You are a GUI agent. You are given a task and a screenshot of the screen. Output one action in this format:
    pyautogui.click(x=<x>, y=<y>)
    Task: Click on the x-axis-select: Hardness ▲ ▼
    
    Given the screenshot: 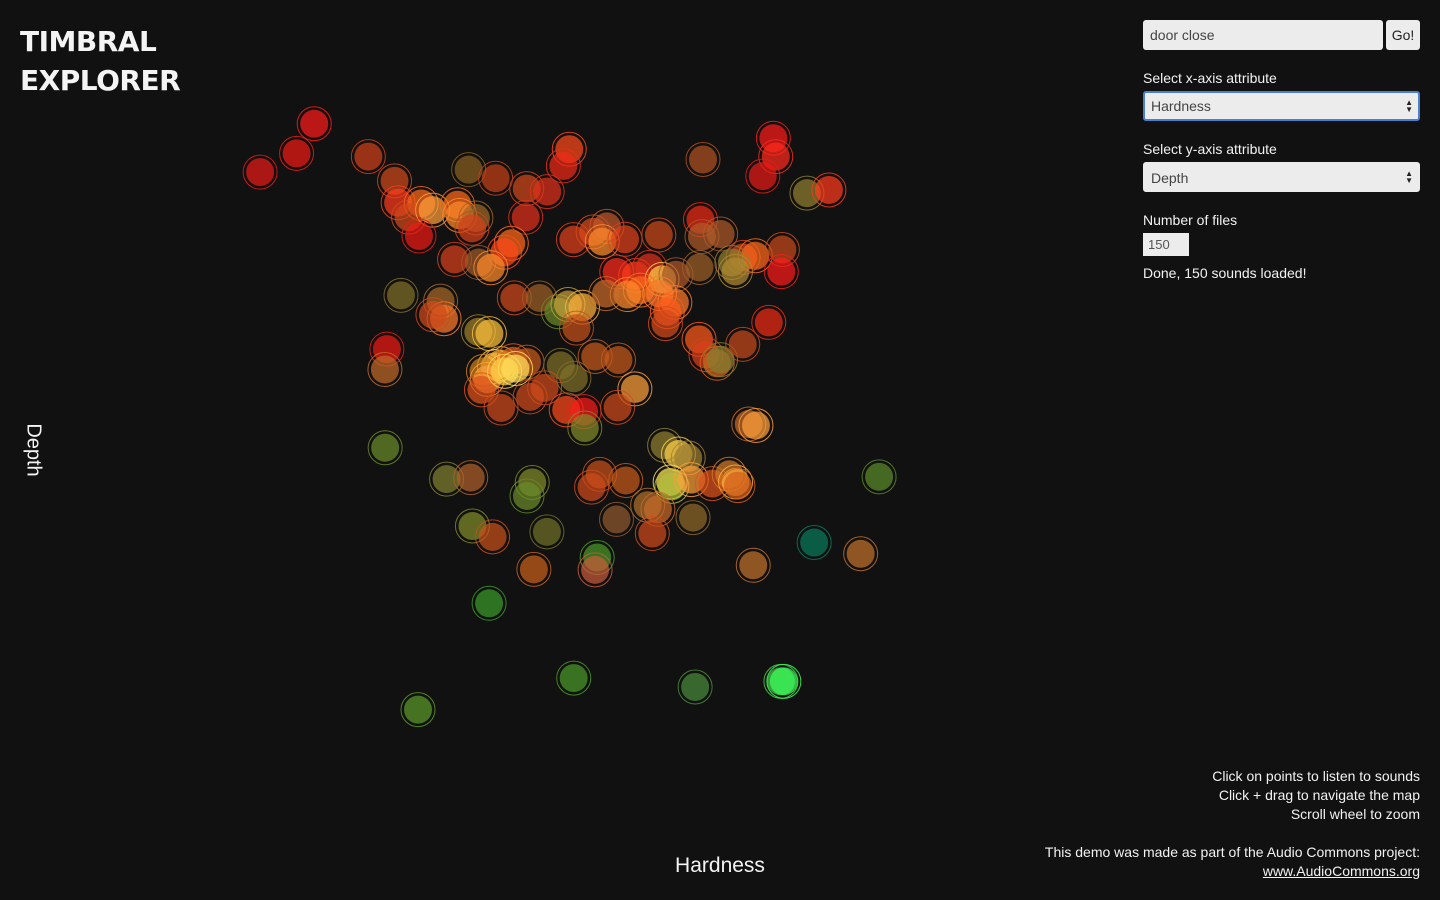 What is the action you would take?
    pyautogui.click(x=1281, y=106)
    